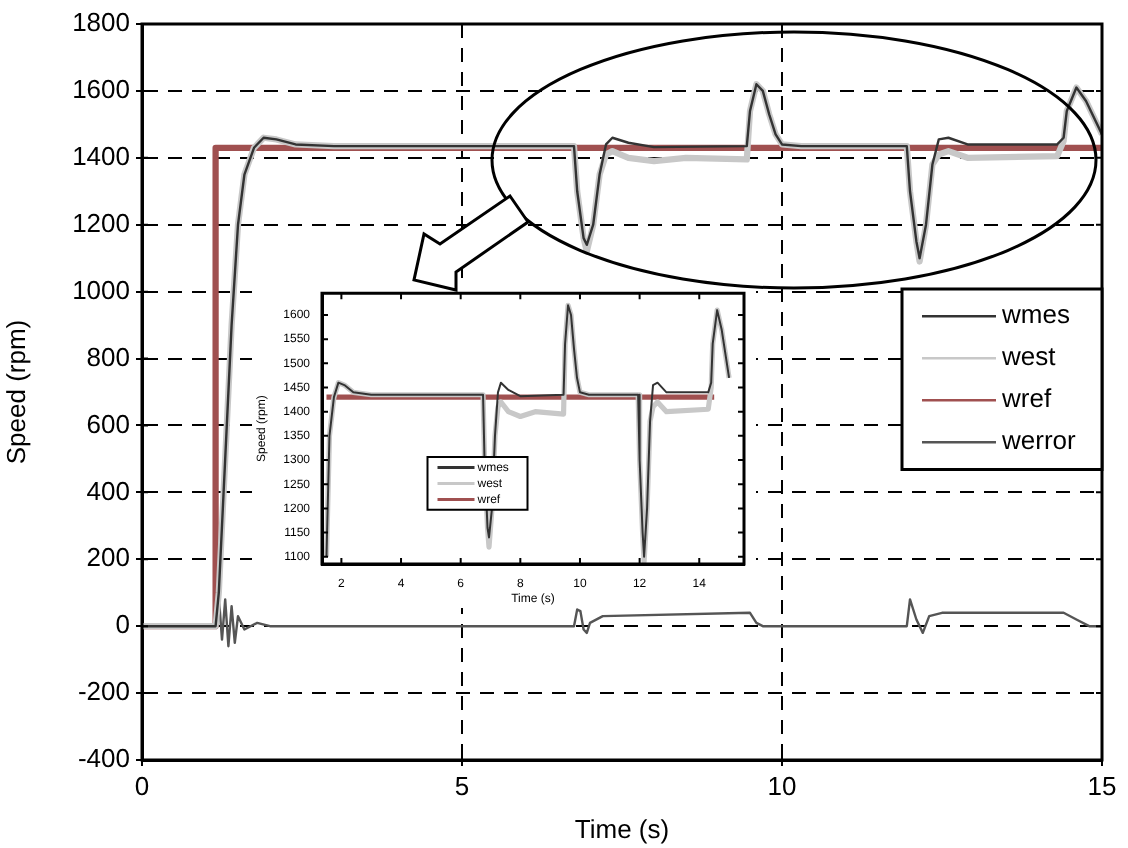 Image resolution: width=1128 pixels, height=848 pixels. What do you see at coordinates (101, 89) in the screenshot?
I see `y-tick-label: 1600` at bounding box center [101, 89].